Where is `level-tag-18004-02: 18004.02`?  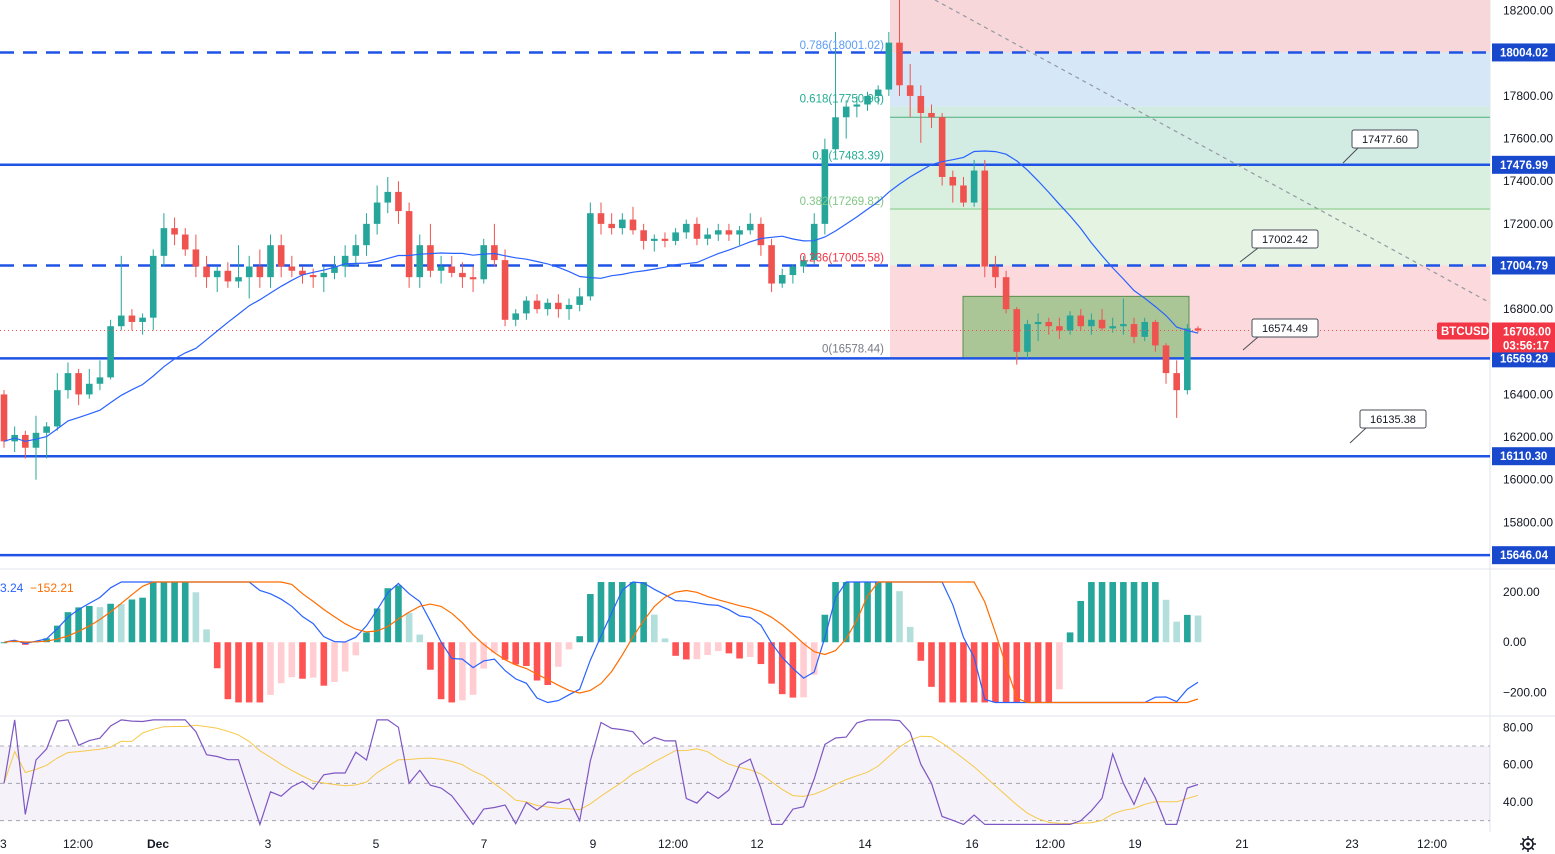
level-tag-18004-02: 18004.02 is located at coordinates (1524, 53).